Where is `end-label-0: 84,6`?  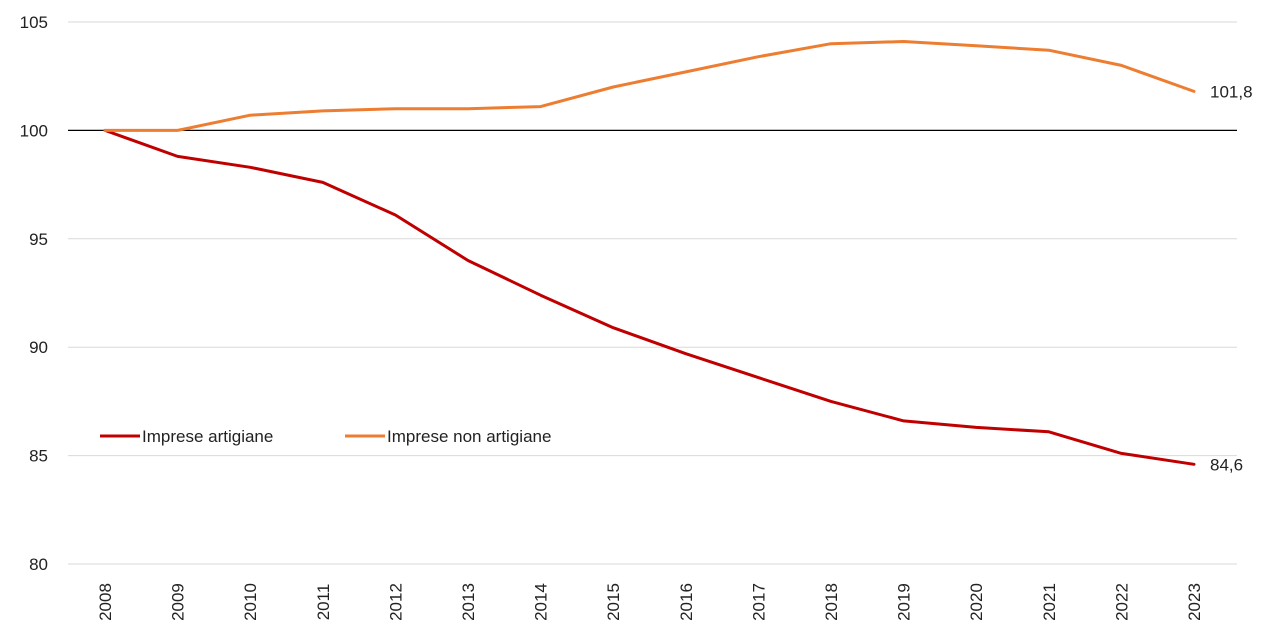 end-label-0: 84,6 is located at coordinates (1226, 464).